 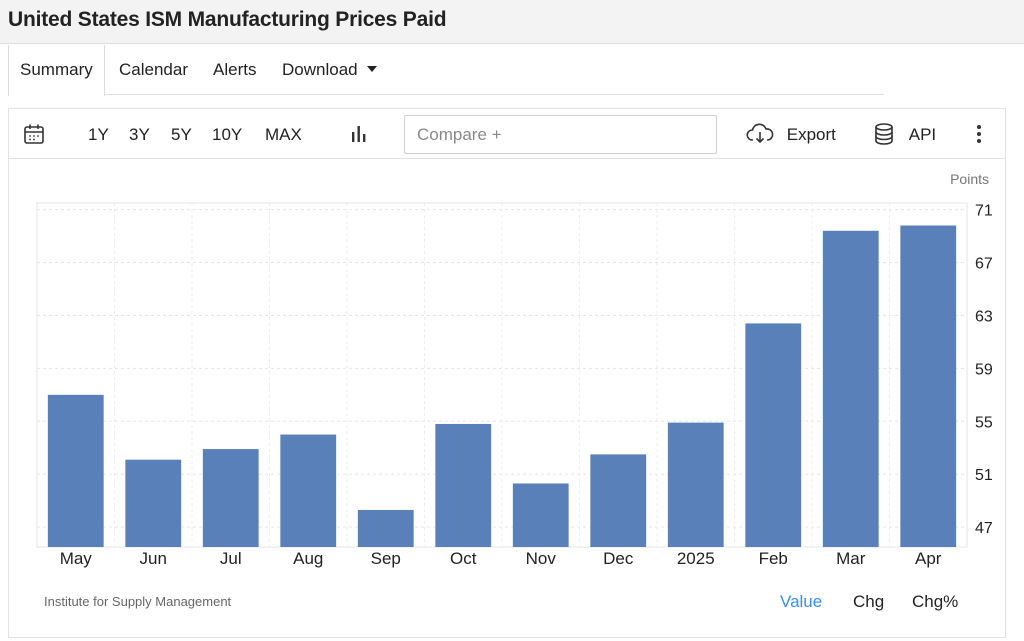 I want to click on x-tick-label: May, so click(x=76, y=558).